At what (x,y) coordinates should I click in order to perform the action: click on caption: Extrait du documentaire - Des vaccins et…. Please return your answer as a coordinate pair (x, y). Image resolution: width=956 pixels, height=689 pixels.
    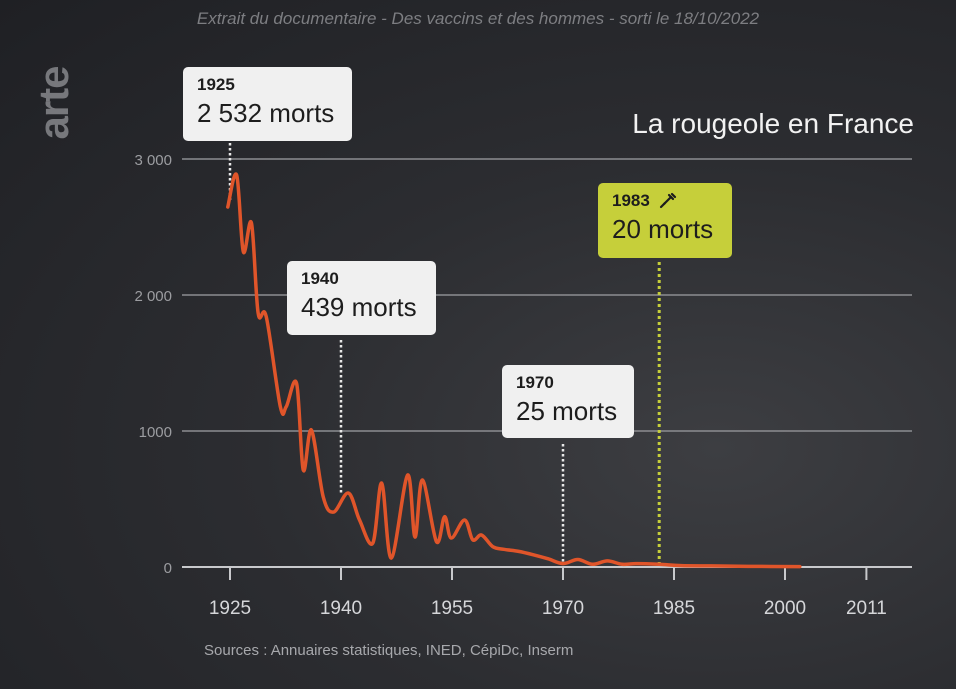
    Looking at the image, I should click on (478, 18).